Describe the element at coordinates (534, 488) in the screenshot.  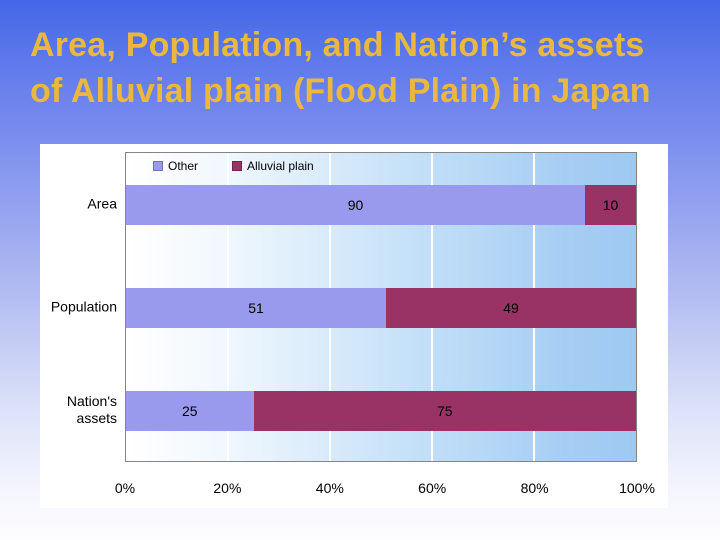
I see `x-axis-tick-label: 80%` at that location.